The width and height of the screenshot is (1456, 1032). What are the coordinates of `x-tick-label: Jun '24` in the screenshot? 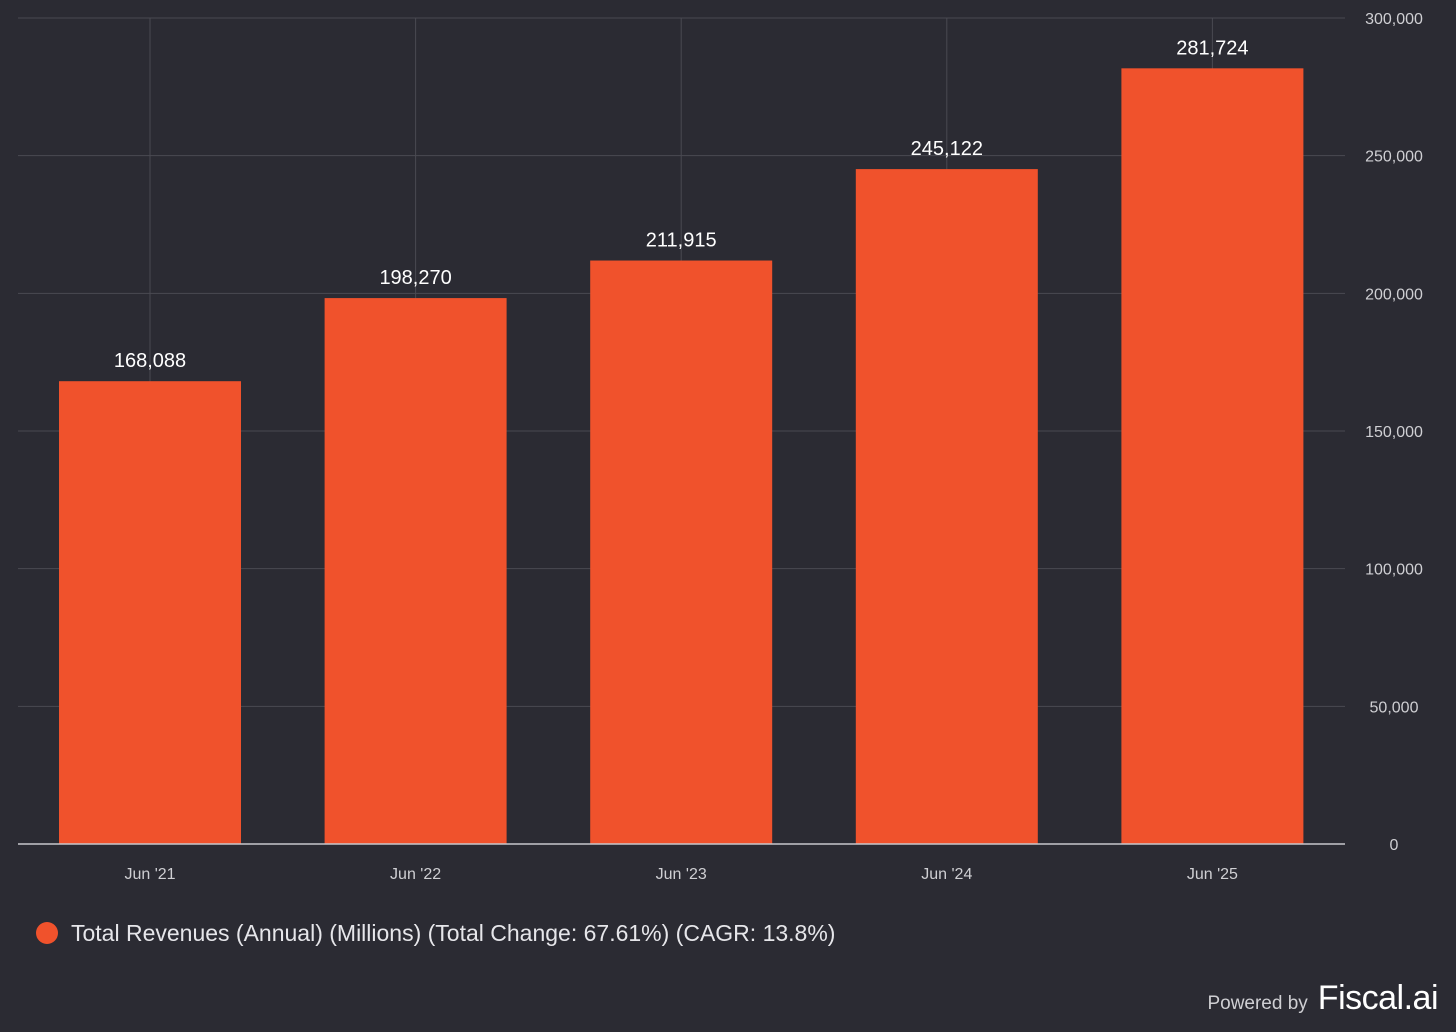 It's located at (946, 874).